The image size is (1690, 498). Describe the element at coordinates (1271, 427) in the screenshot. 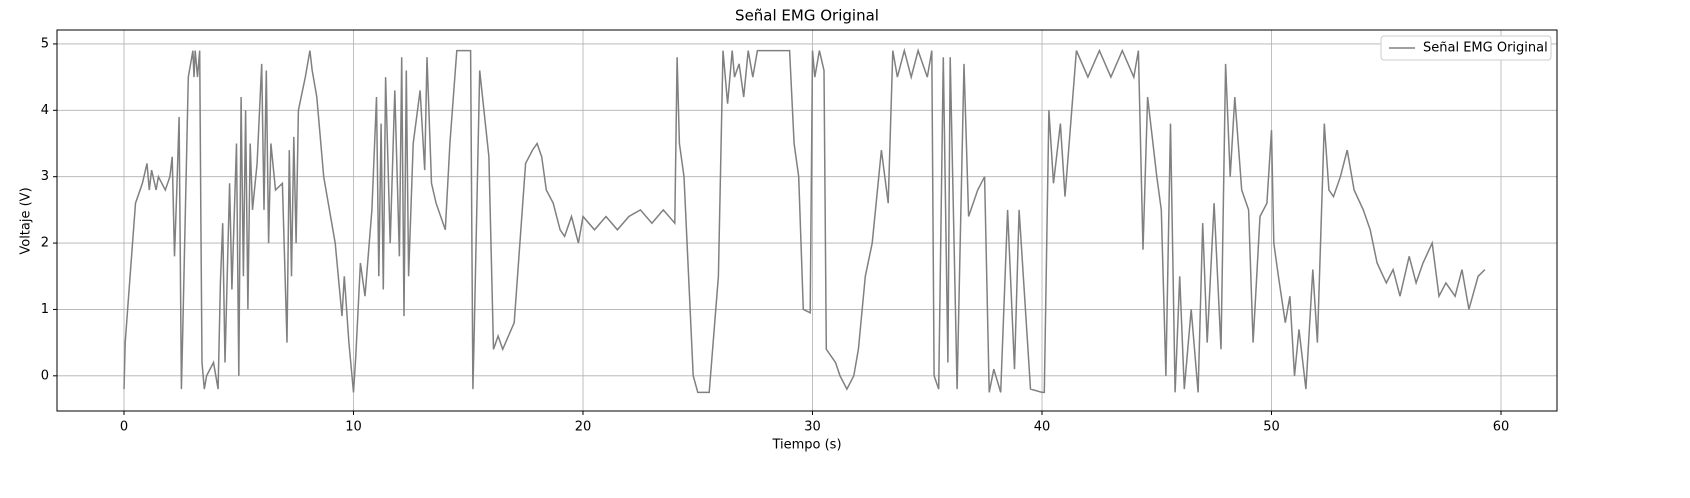

I see `x-tick-label: 50` at that location.